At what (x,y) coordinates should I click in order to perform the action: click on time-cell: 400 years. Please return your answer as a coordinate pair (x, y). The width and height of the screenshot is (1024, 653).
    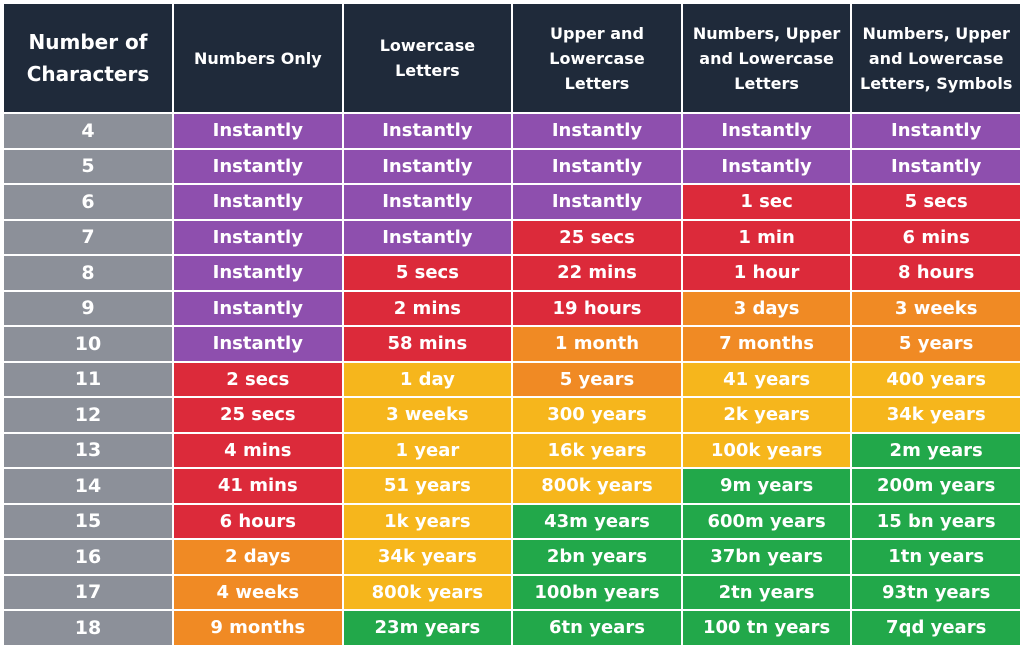
    Looking at the image, I should click on (936, 379).